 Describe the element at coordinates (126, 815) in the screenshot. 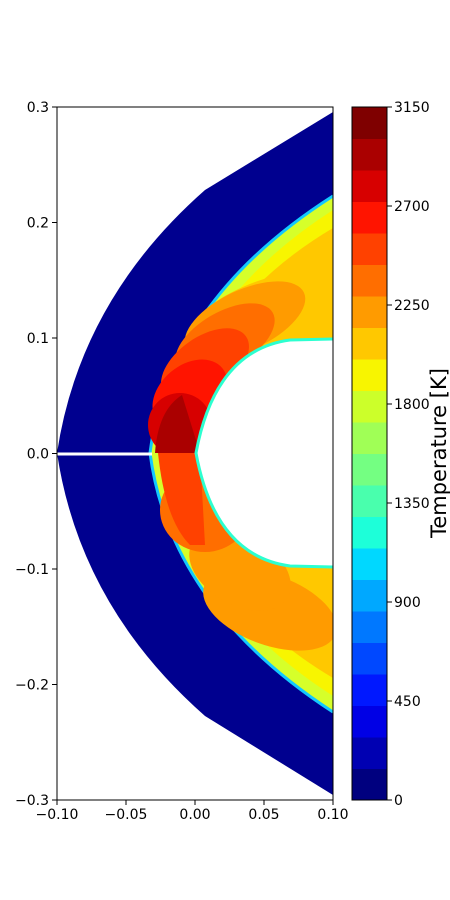

I see `x-tick-label: −0.05` at that location.